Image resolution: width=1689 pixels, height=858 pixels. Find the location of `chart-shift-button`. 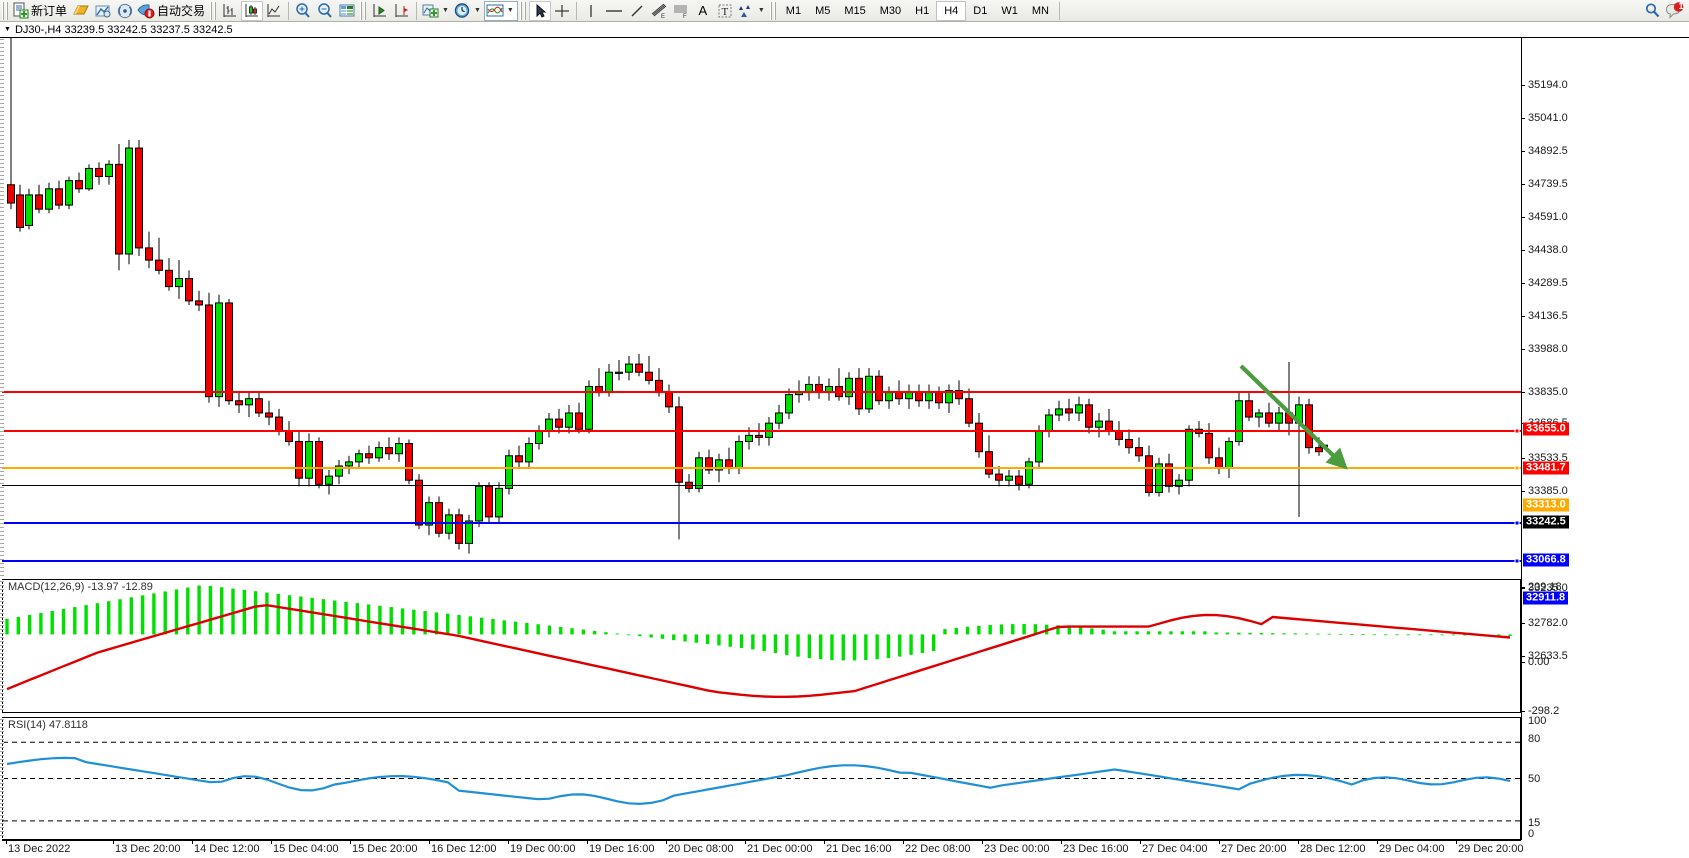

chart-shift-button is located at coordinates (402, 11).